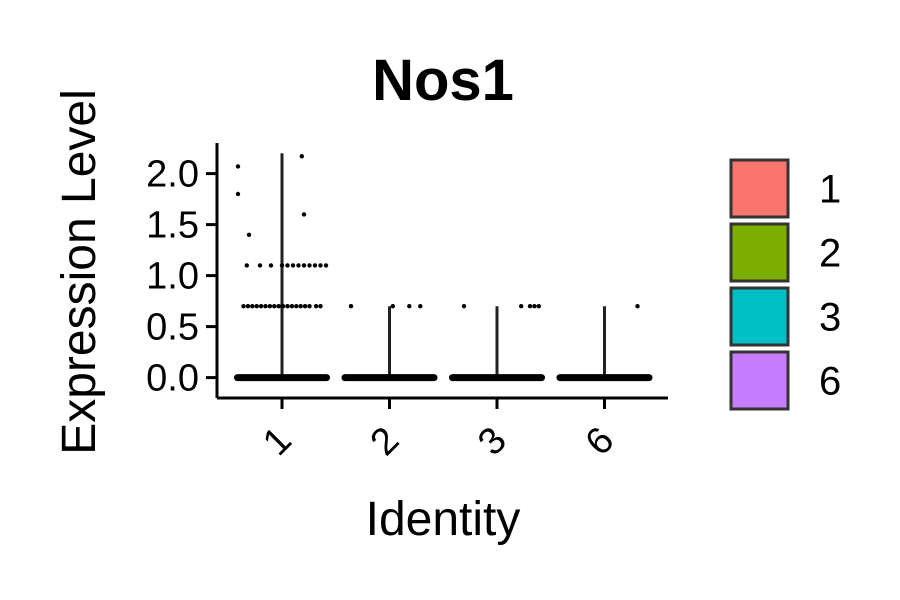 This screenshot has height=600, width=900. Describe the element at coordinates (172, 277) in the screenshot. I see `y-tick-label: 1.0` at that location.